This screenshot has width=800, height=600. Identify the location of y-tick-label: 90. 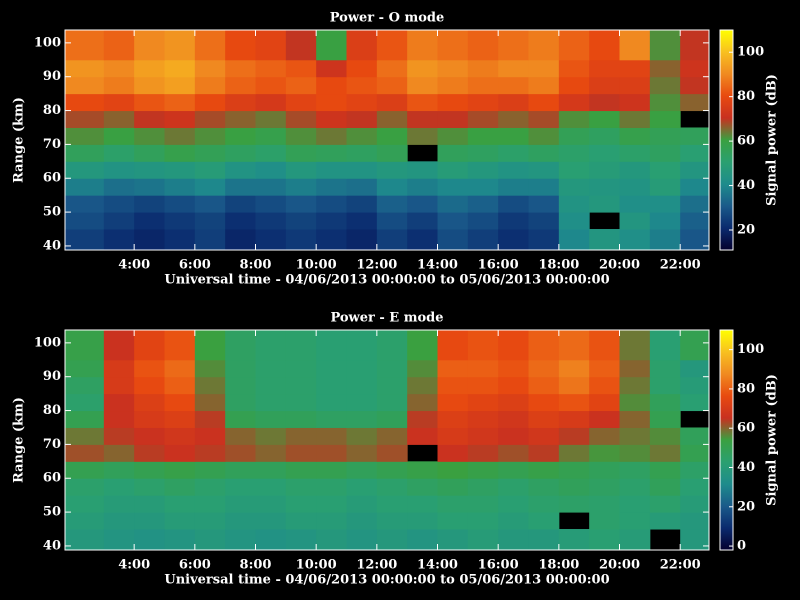
(52, 376).